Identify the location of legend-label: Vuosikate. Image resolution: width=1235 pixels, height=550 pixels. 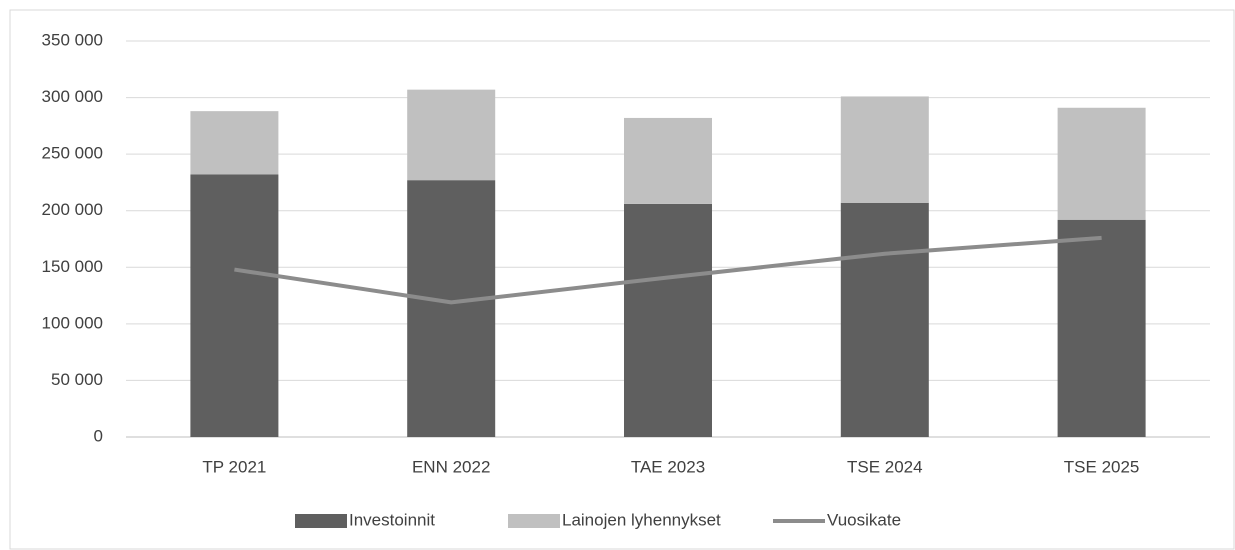
(864, 519).